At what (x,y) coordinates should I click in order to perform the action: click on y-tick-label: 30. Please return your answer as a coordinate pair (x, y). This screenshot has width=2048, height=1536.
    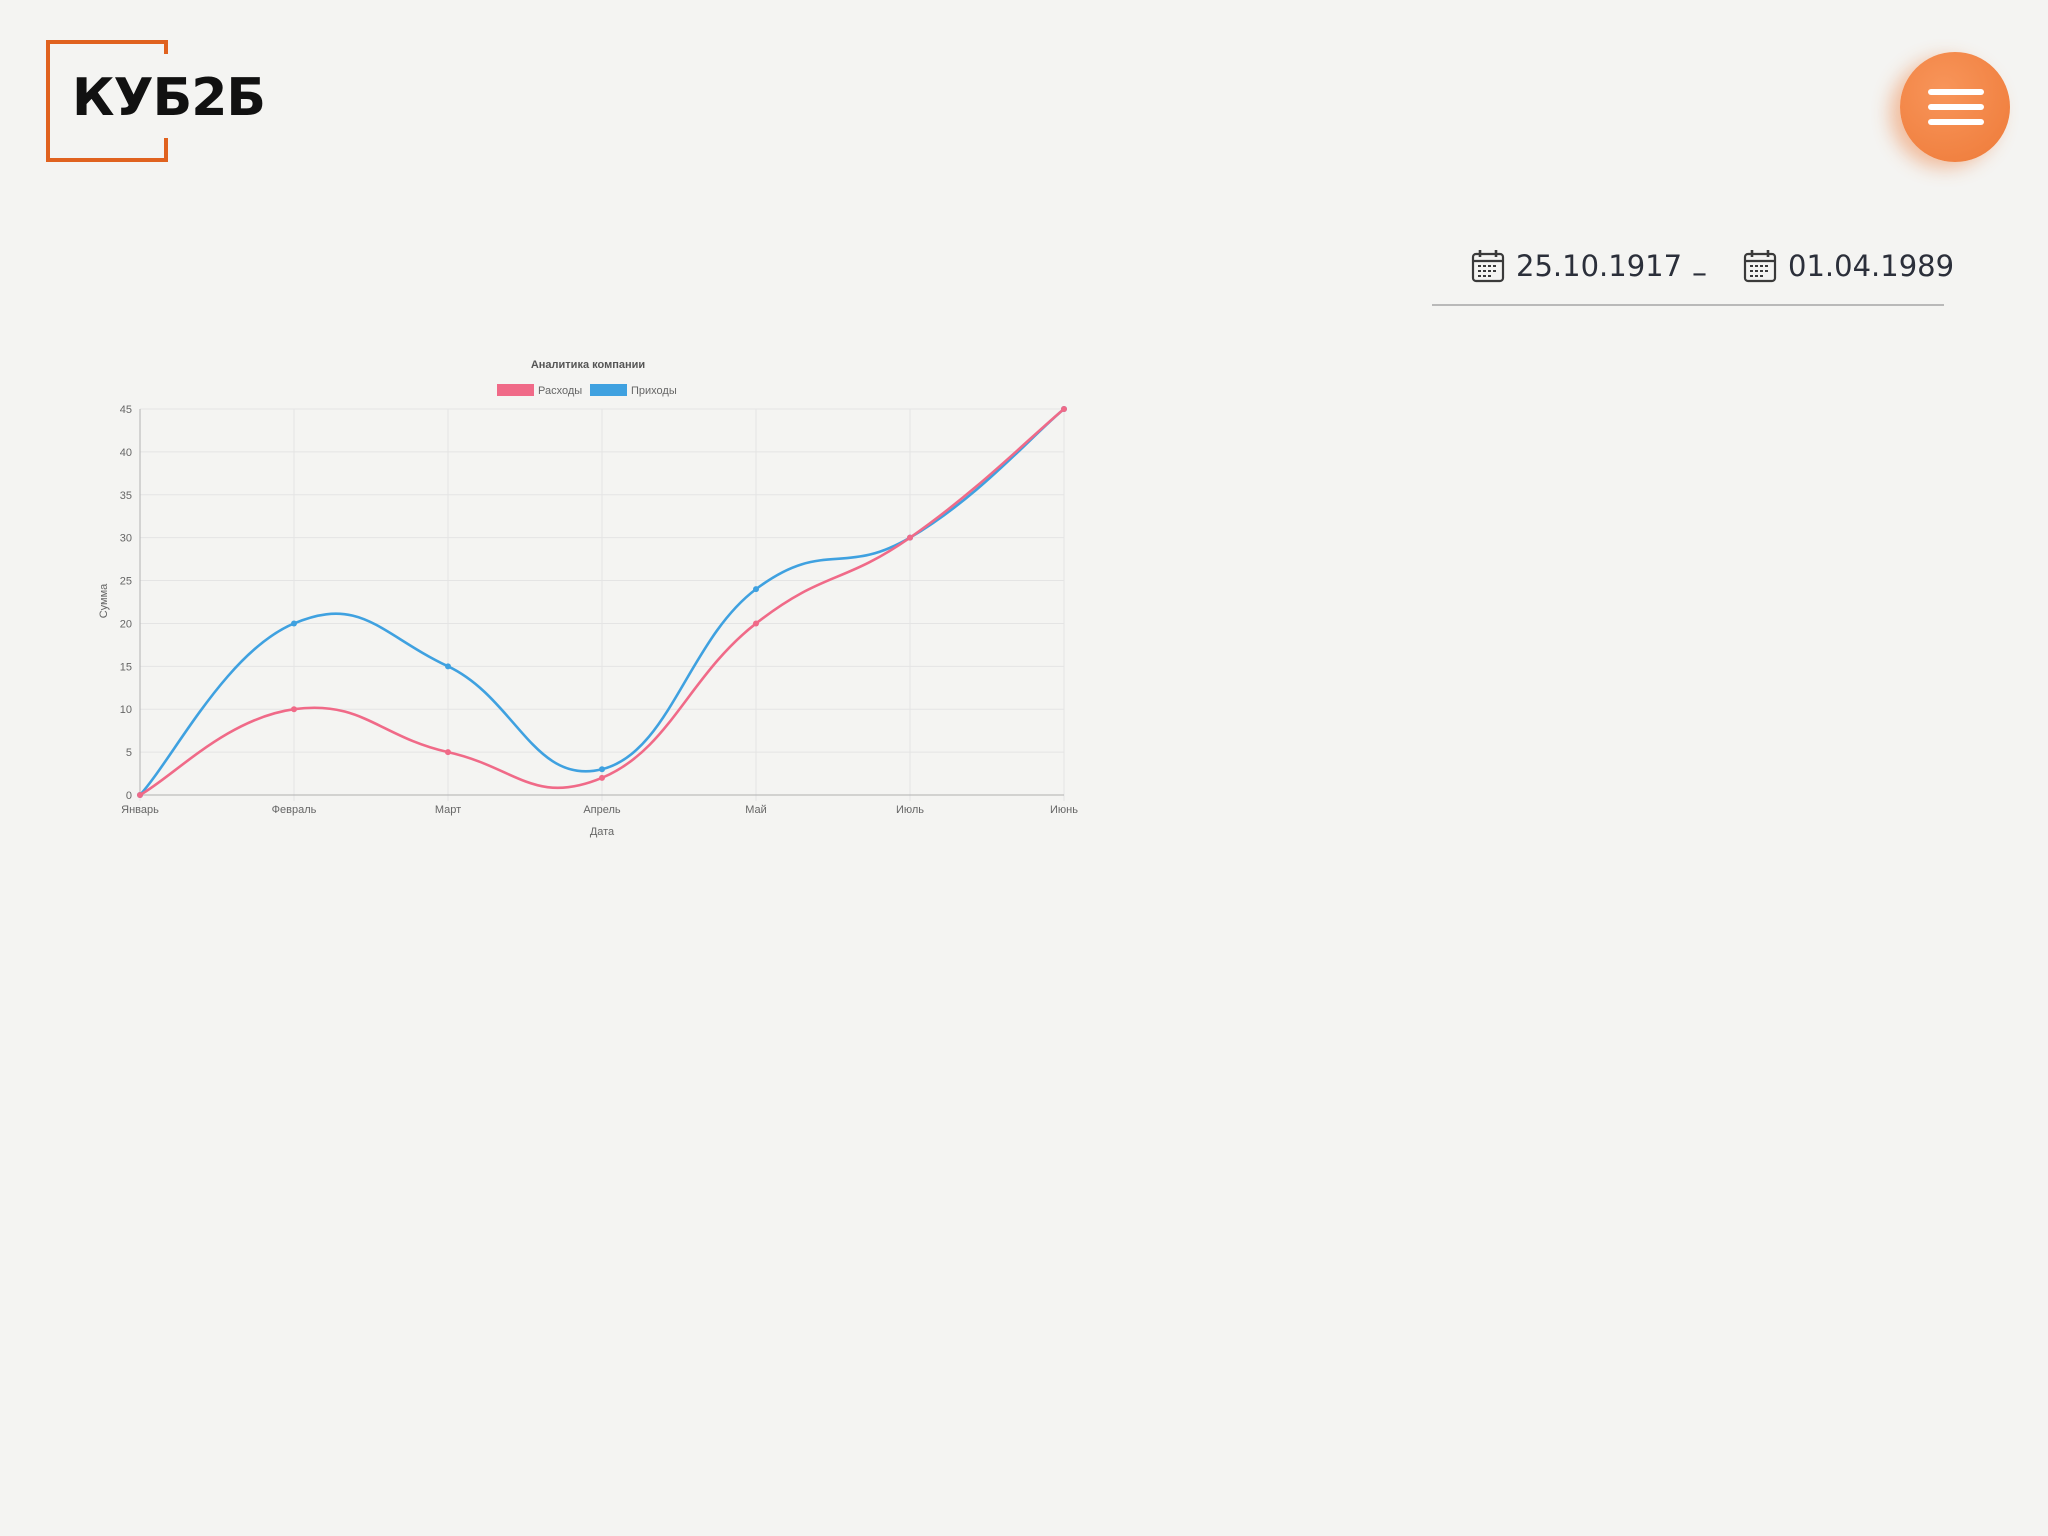
    Looking at the image, I should click on (126, 539).